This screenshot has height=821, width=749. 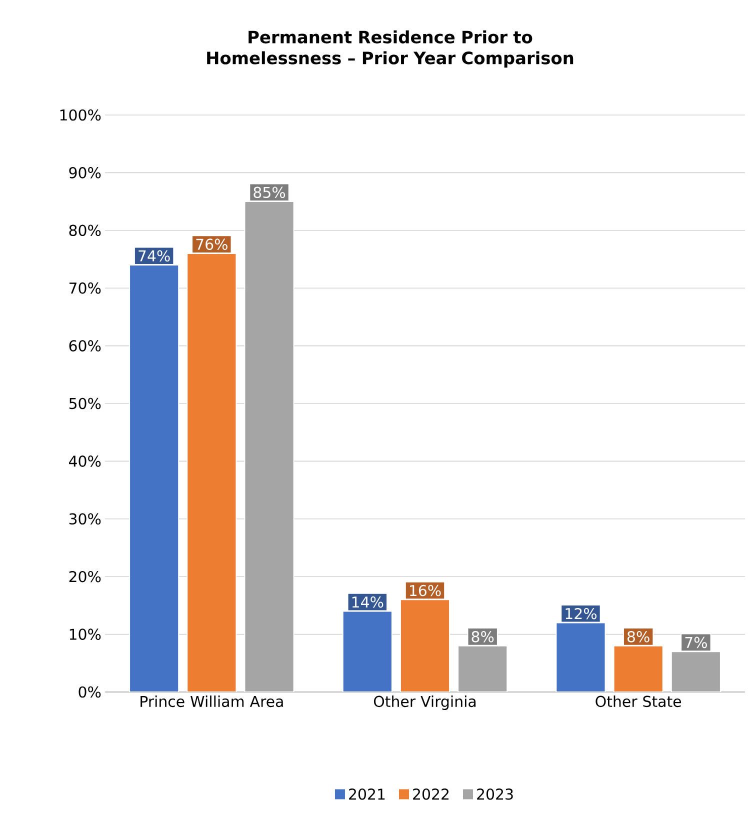 I want to click on y-tick-label: 0%, so click(x=89, y=692).